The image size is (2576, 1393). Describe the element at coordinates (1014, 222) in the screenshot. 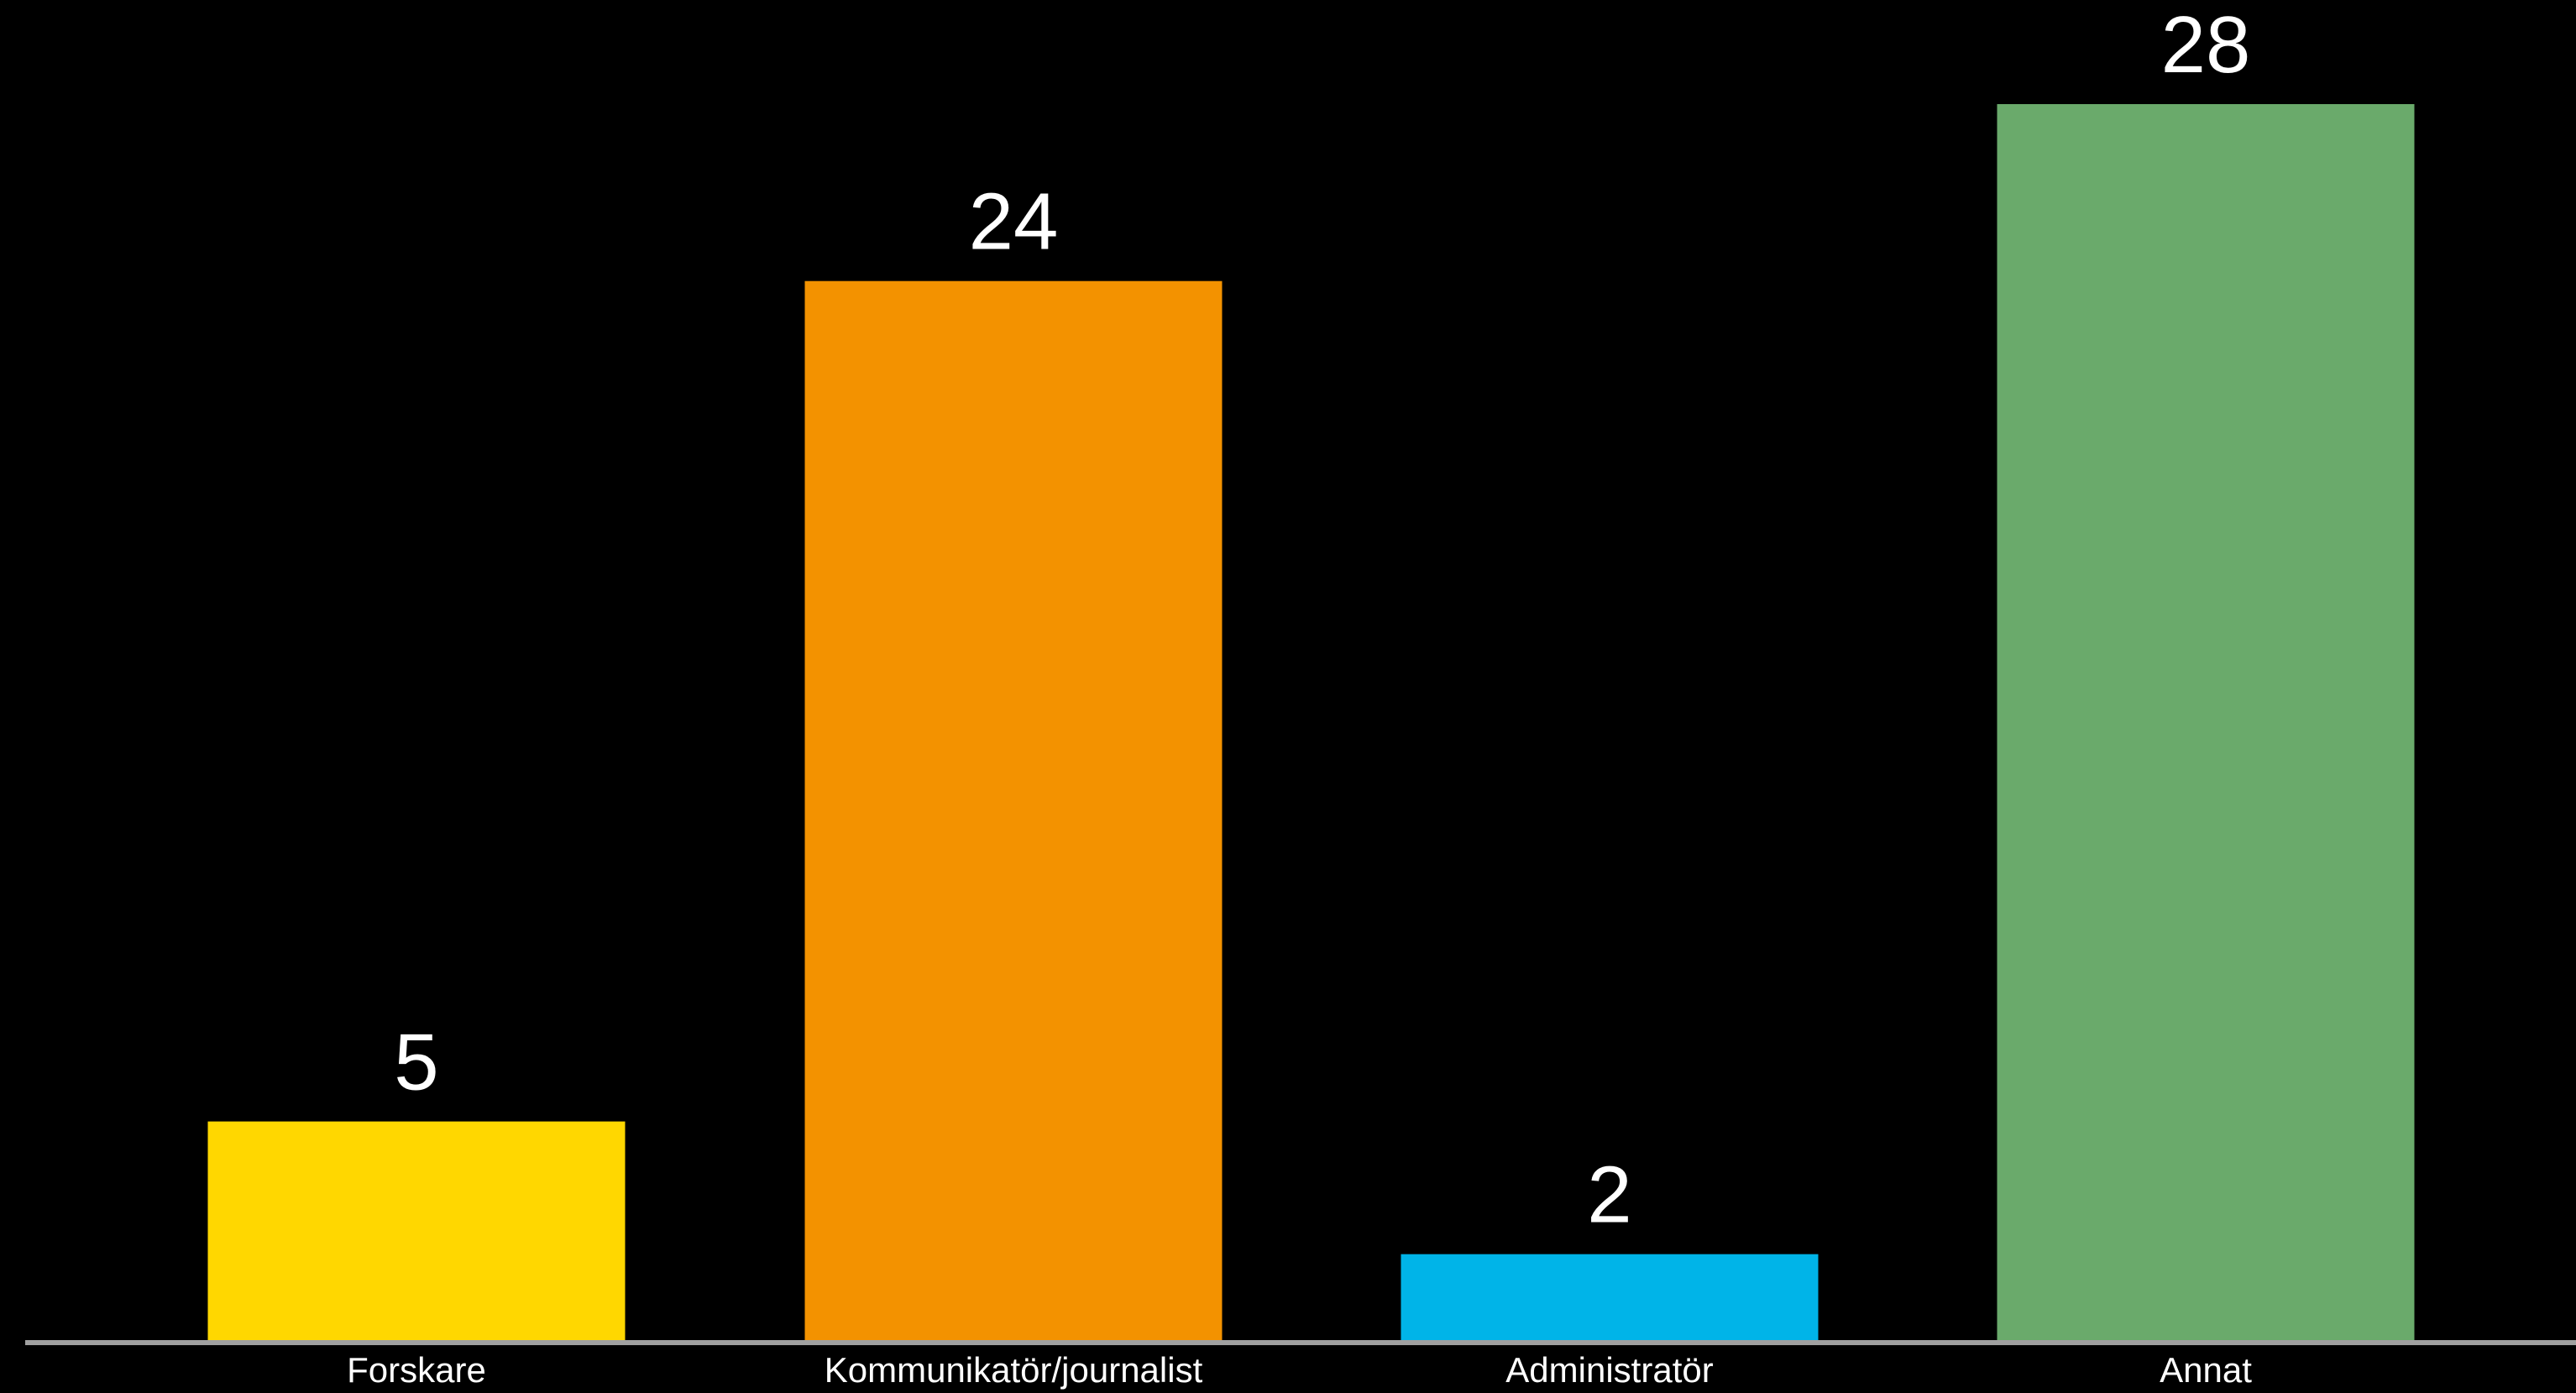

I see `value-label: 24` at that location.